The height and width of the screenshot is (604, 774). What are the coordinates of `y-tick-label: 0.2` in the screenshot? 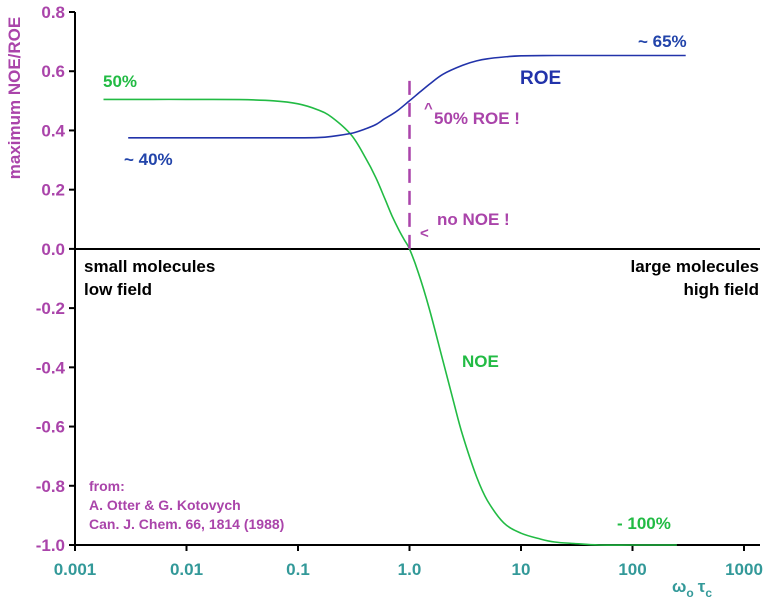 It's located at (53, 190).